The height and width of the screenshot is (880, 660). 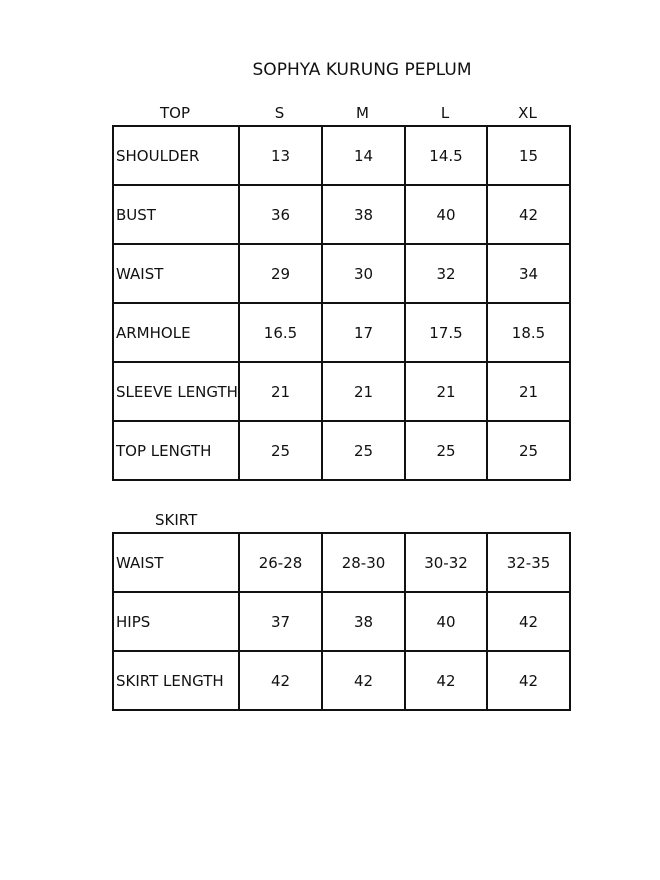 I want to click on cell: 14, so click(x=363, y=155).